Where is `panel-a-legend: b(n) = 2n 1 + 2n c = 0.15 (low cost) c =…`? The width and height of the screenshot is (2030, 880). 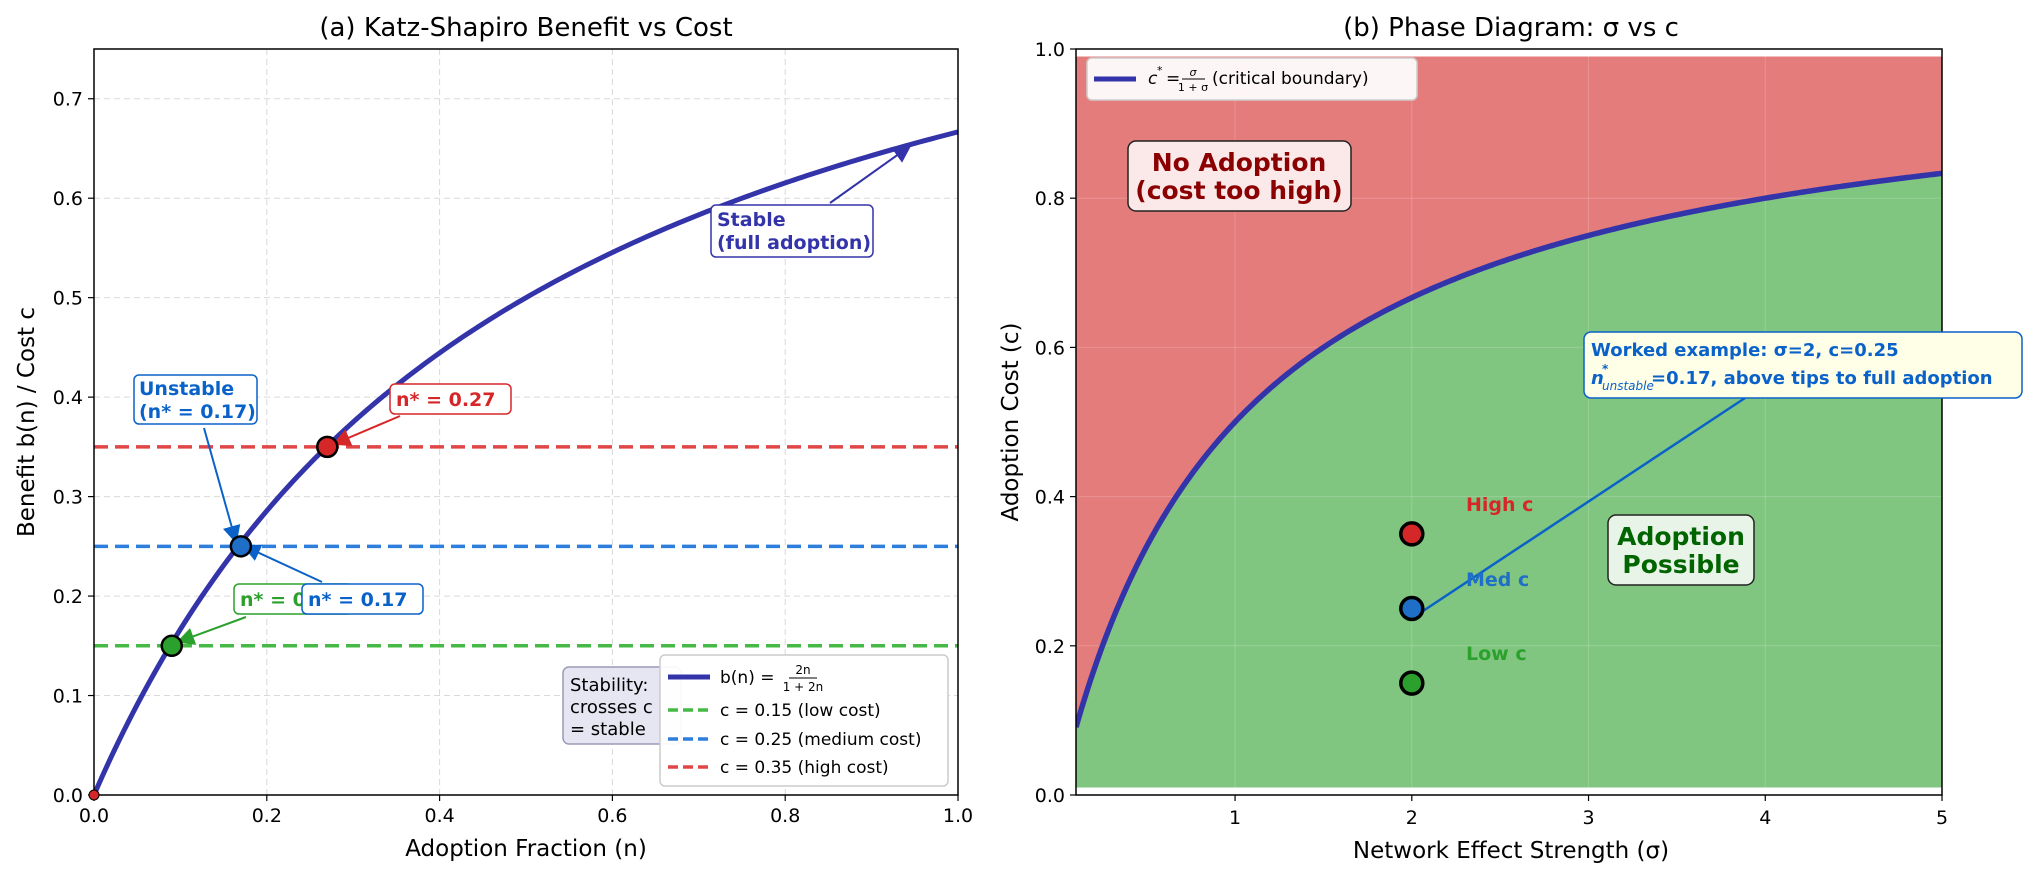 panel-a-legend: b(n) = 2n 1 + 2n c = 0.15 (low cost) c =… is located at coordinates (804, 720).